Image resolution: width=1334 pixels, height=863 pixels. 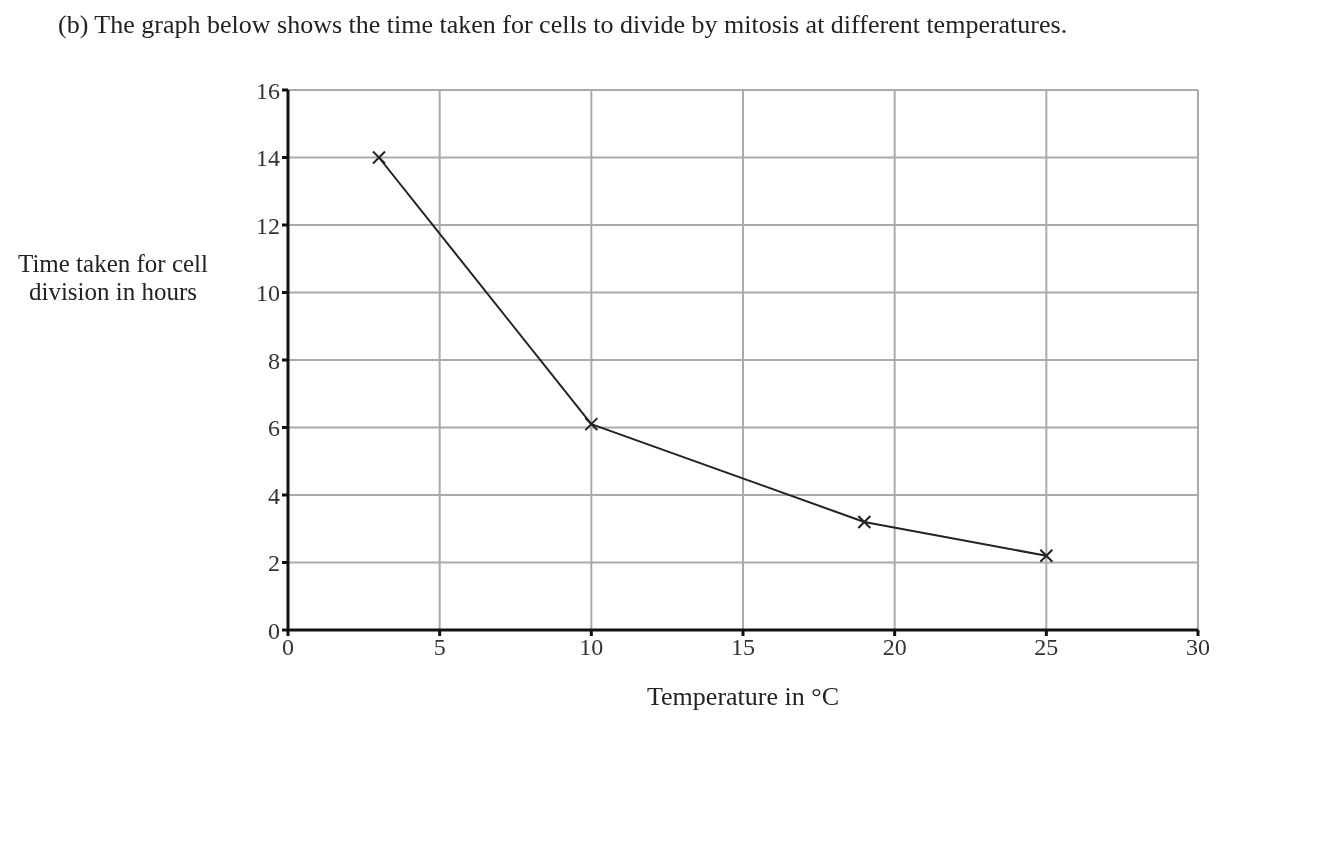 What do you see at coordinates (274, 630) in the screenshot?
I see `y-tick-label: 0` at bounding box center [274, 630].